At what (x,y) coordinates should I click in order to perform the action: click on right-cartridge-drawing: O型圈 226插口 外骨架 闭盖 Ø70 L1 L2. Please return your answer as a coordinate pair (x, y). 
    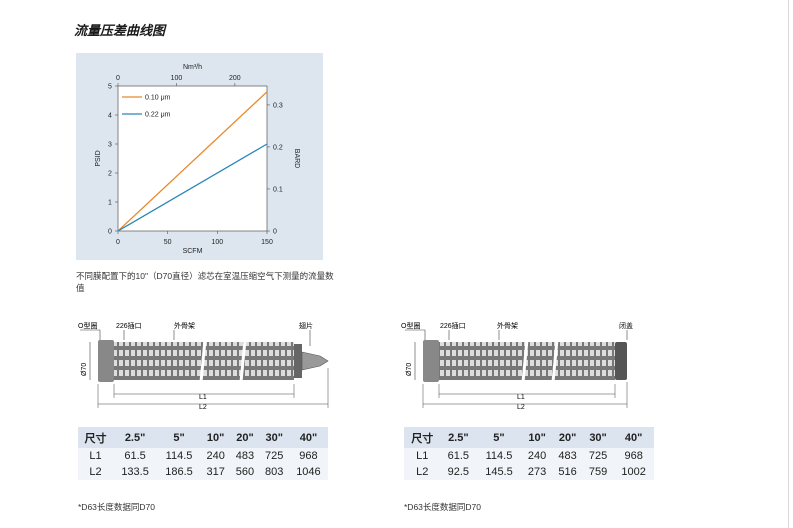
    Looking at the image, I should click on (517, 366).